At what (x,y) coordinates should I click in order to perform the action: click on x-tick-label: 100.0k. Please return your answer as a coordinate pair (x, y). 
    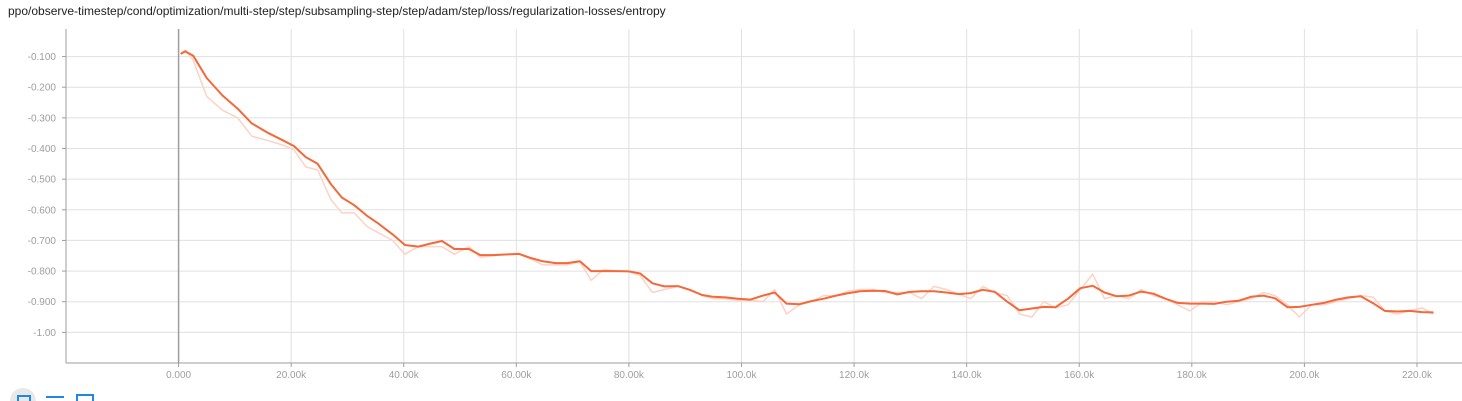
    Looking at the image, I should click on (741, 375).